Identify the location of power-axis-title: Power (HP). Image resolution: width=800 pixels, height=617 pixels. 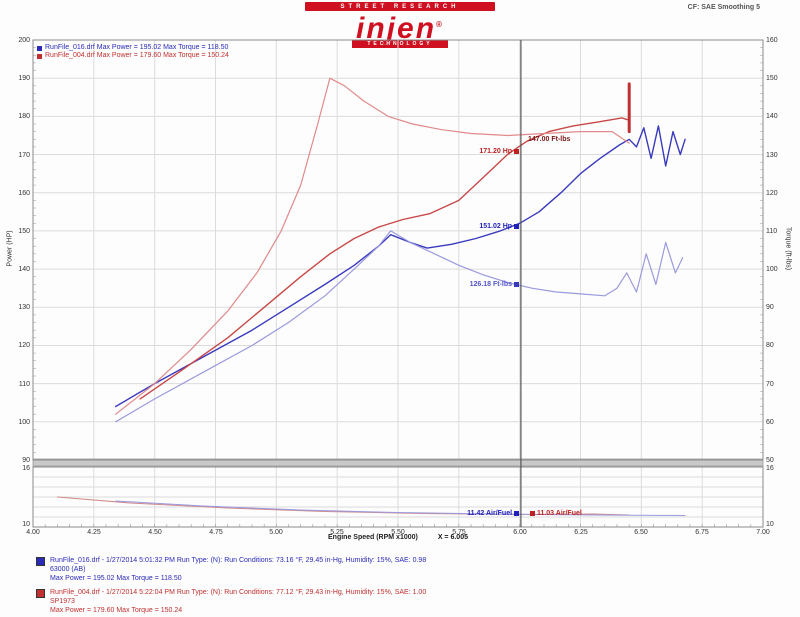
(10, 248).